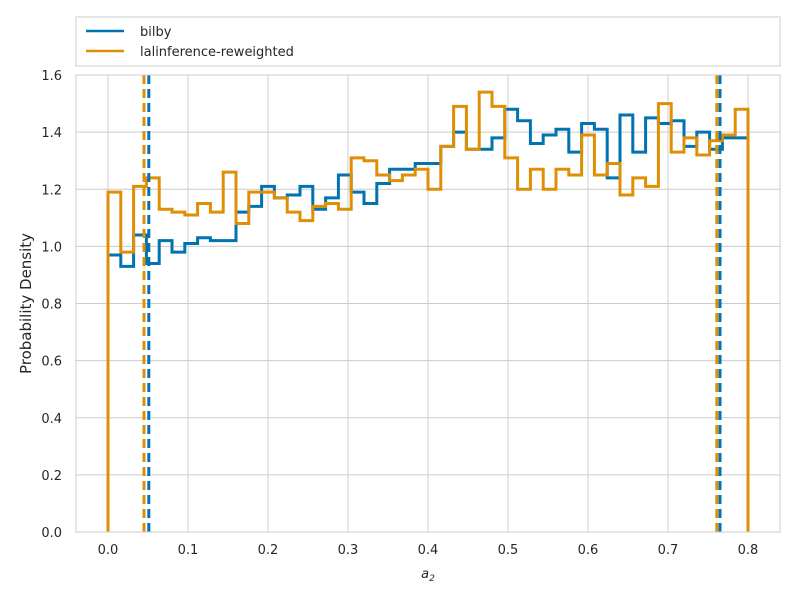 The width and height of the screenshot is (800, 604). What do you see at coordinates (348, 550) in the screenshot?
I see `x-tick-label: 0.3` at bounding box center [348, 550].